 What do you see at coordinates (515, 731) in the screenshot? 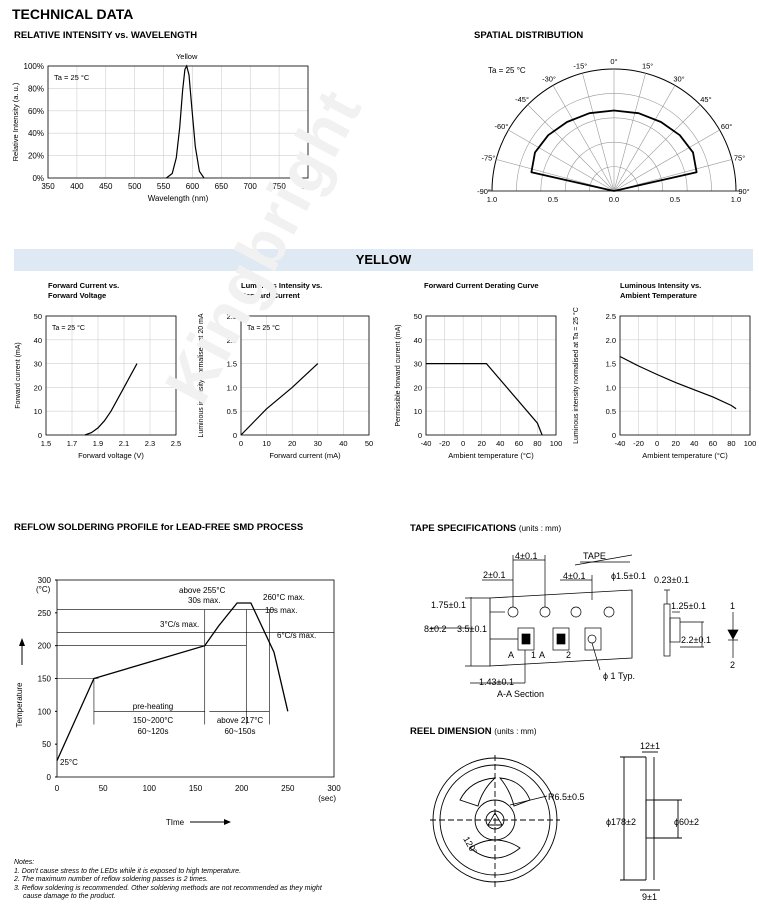
I see `reel-units: (units : mm)` at bounding box center [515, 731].